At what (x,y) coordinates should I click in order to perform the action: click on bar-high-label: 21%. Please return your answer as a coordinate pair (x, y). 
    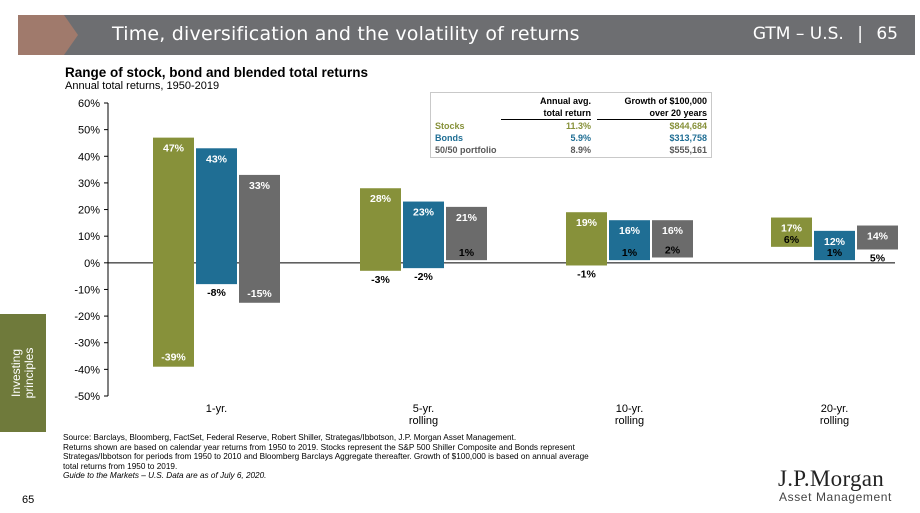
    Looking at the image, I should click on (467, 218).